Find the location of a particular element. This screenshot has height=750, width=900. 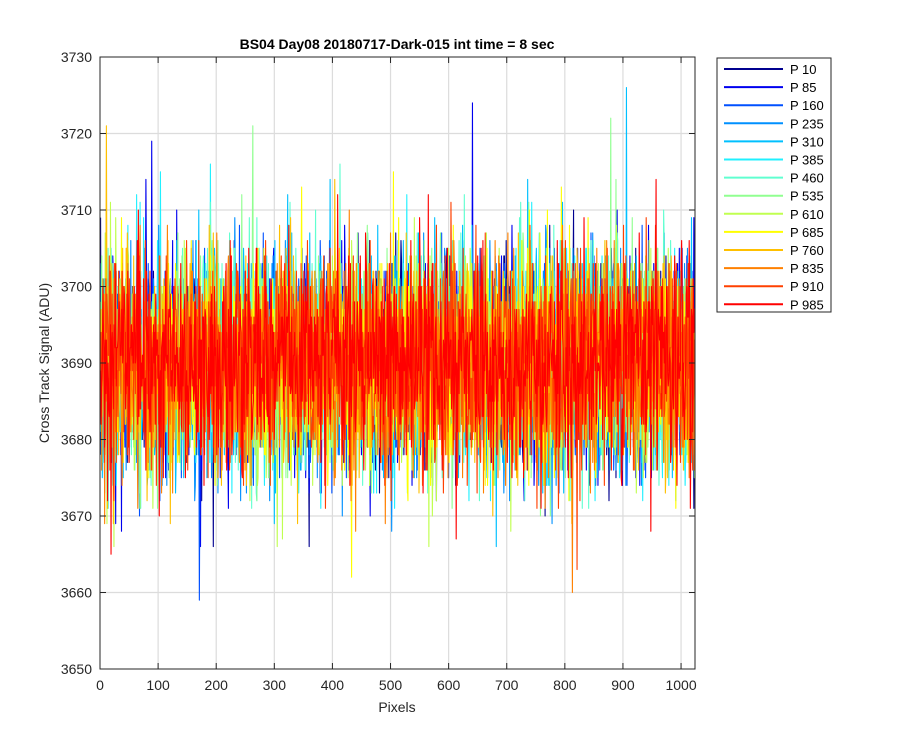

x-tick-label: 400 is located at coordinates (333, 685).